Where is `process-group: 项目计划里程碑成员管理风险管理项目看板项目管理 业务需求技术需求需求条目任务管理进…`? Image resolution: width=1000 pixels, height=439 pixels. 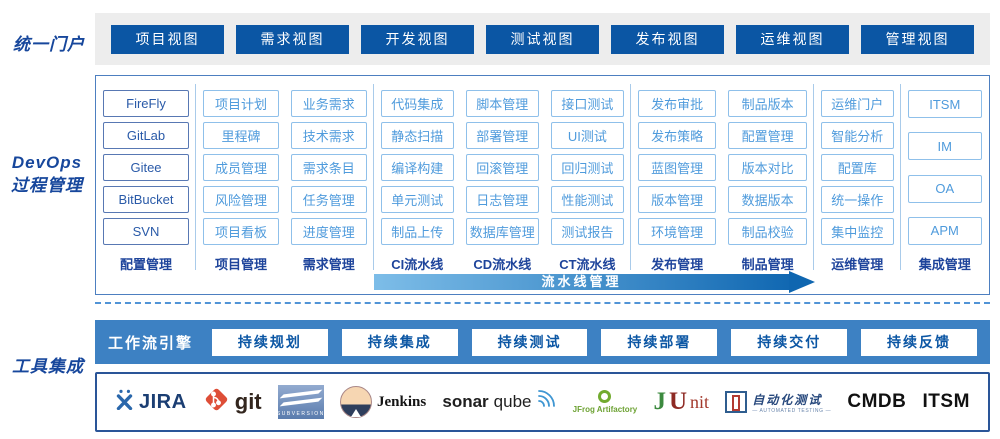
process-group: 项目计划里程碑成员管理风险管理项目看板项目管理 业务需求技术需求需求条目任务管理进… is located at coordinates (285, 185).